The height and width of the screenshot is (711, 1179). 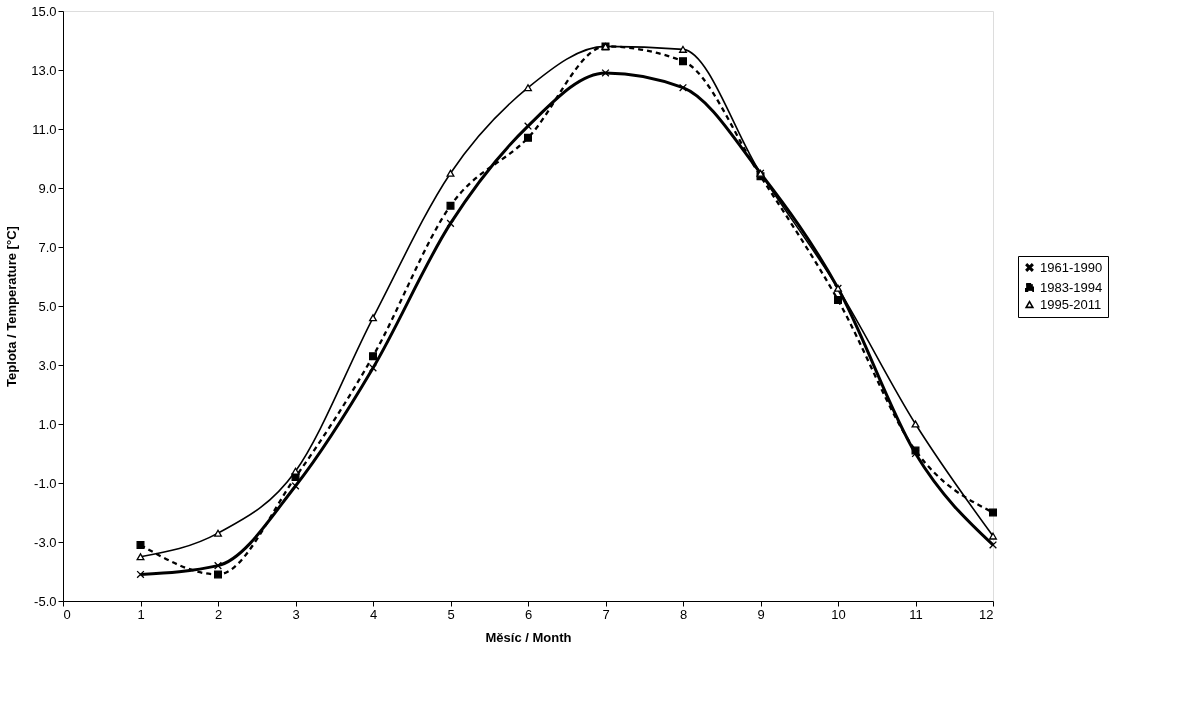 What do you see at coordinates (44, 129) in the screenshot?
I see `y-tick-label: 11.0` at bounding box center [44, 129].